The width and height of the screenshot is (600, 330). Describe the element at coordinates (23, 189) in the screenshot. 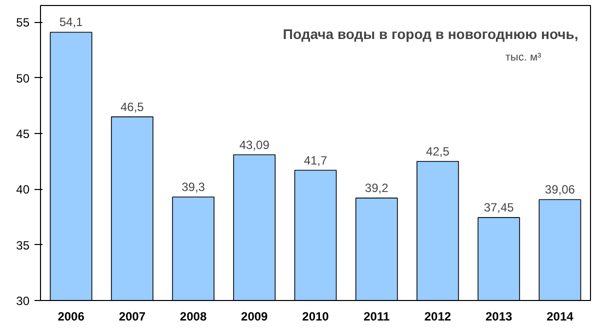

I see `y-tick-label: 40` at that location.